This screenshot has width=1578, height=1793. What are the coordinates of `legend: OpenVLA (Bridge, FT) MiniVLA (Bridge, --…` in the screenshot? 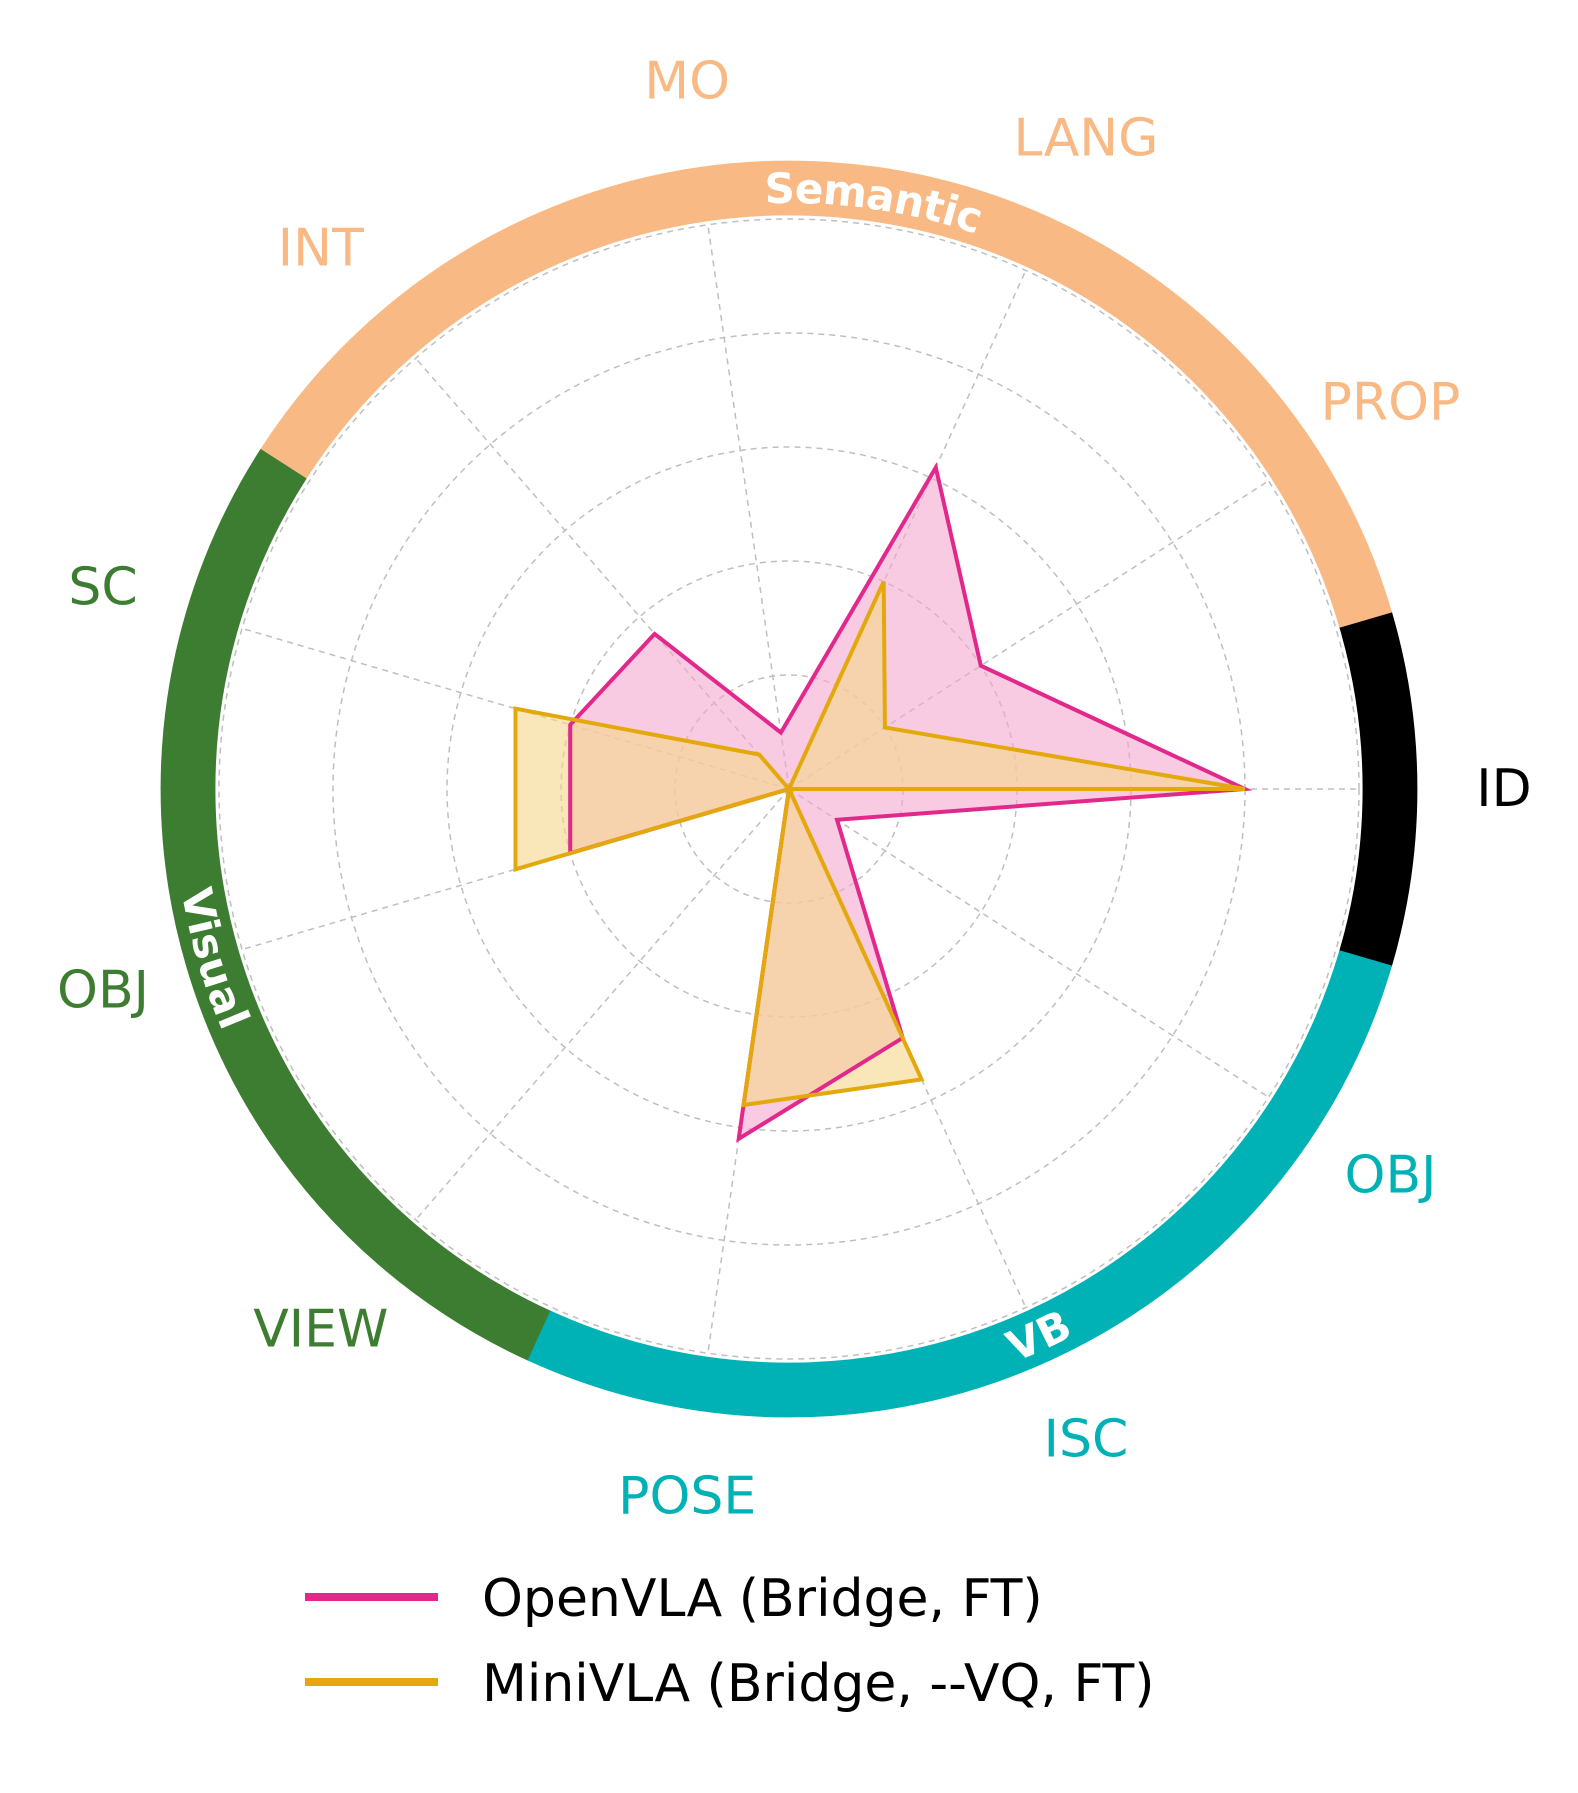 It's located at (730, 1641).